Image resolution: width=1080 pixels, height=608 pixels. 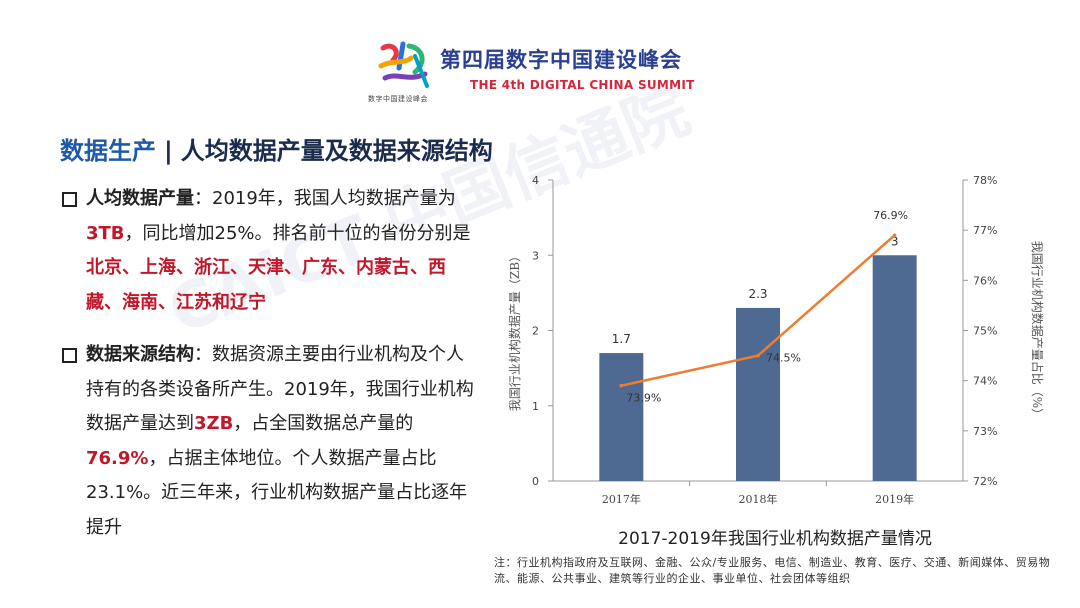 I want to click on summit-title-cn: 第四届数字中国建设峰会, so click(x=561, y=60).